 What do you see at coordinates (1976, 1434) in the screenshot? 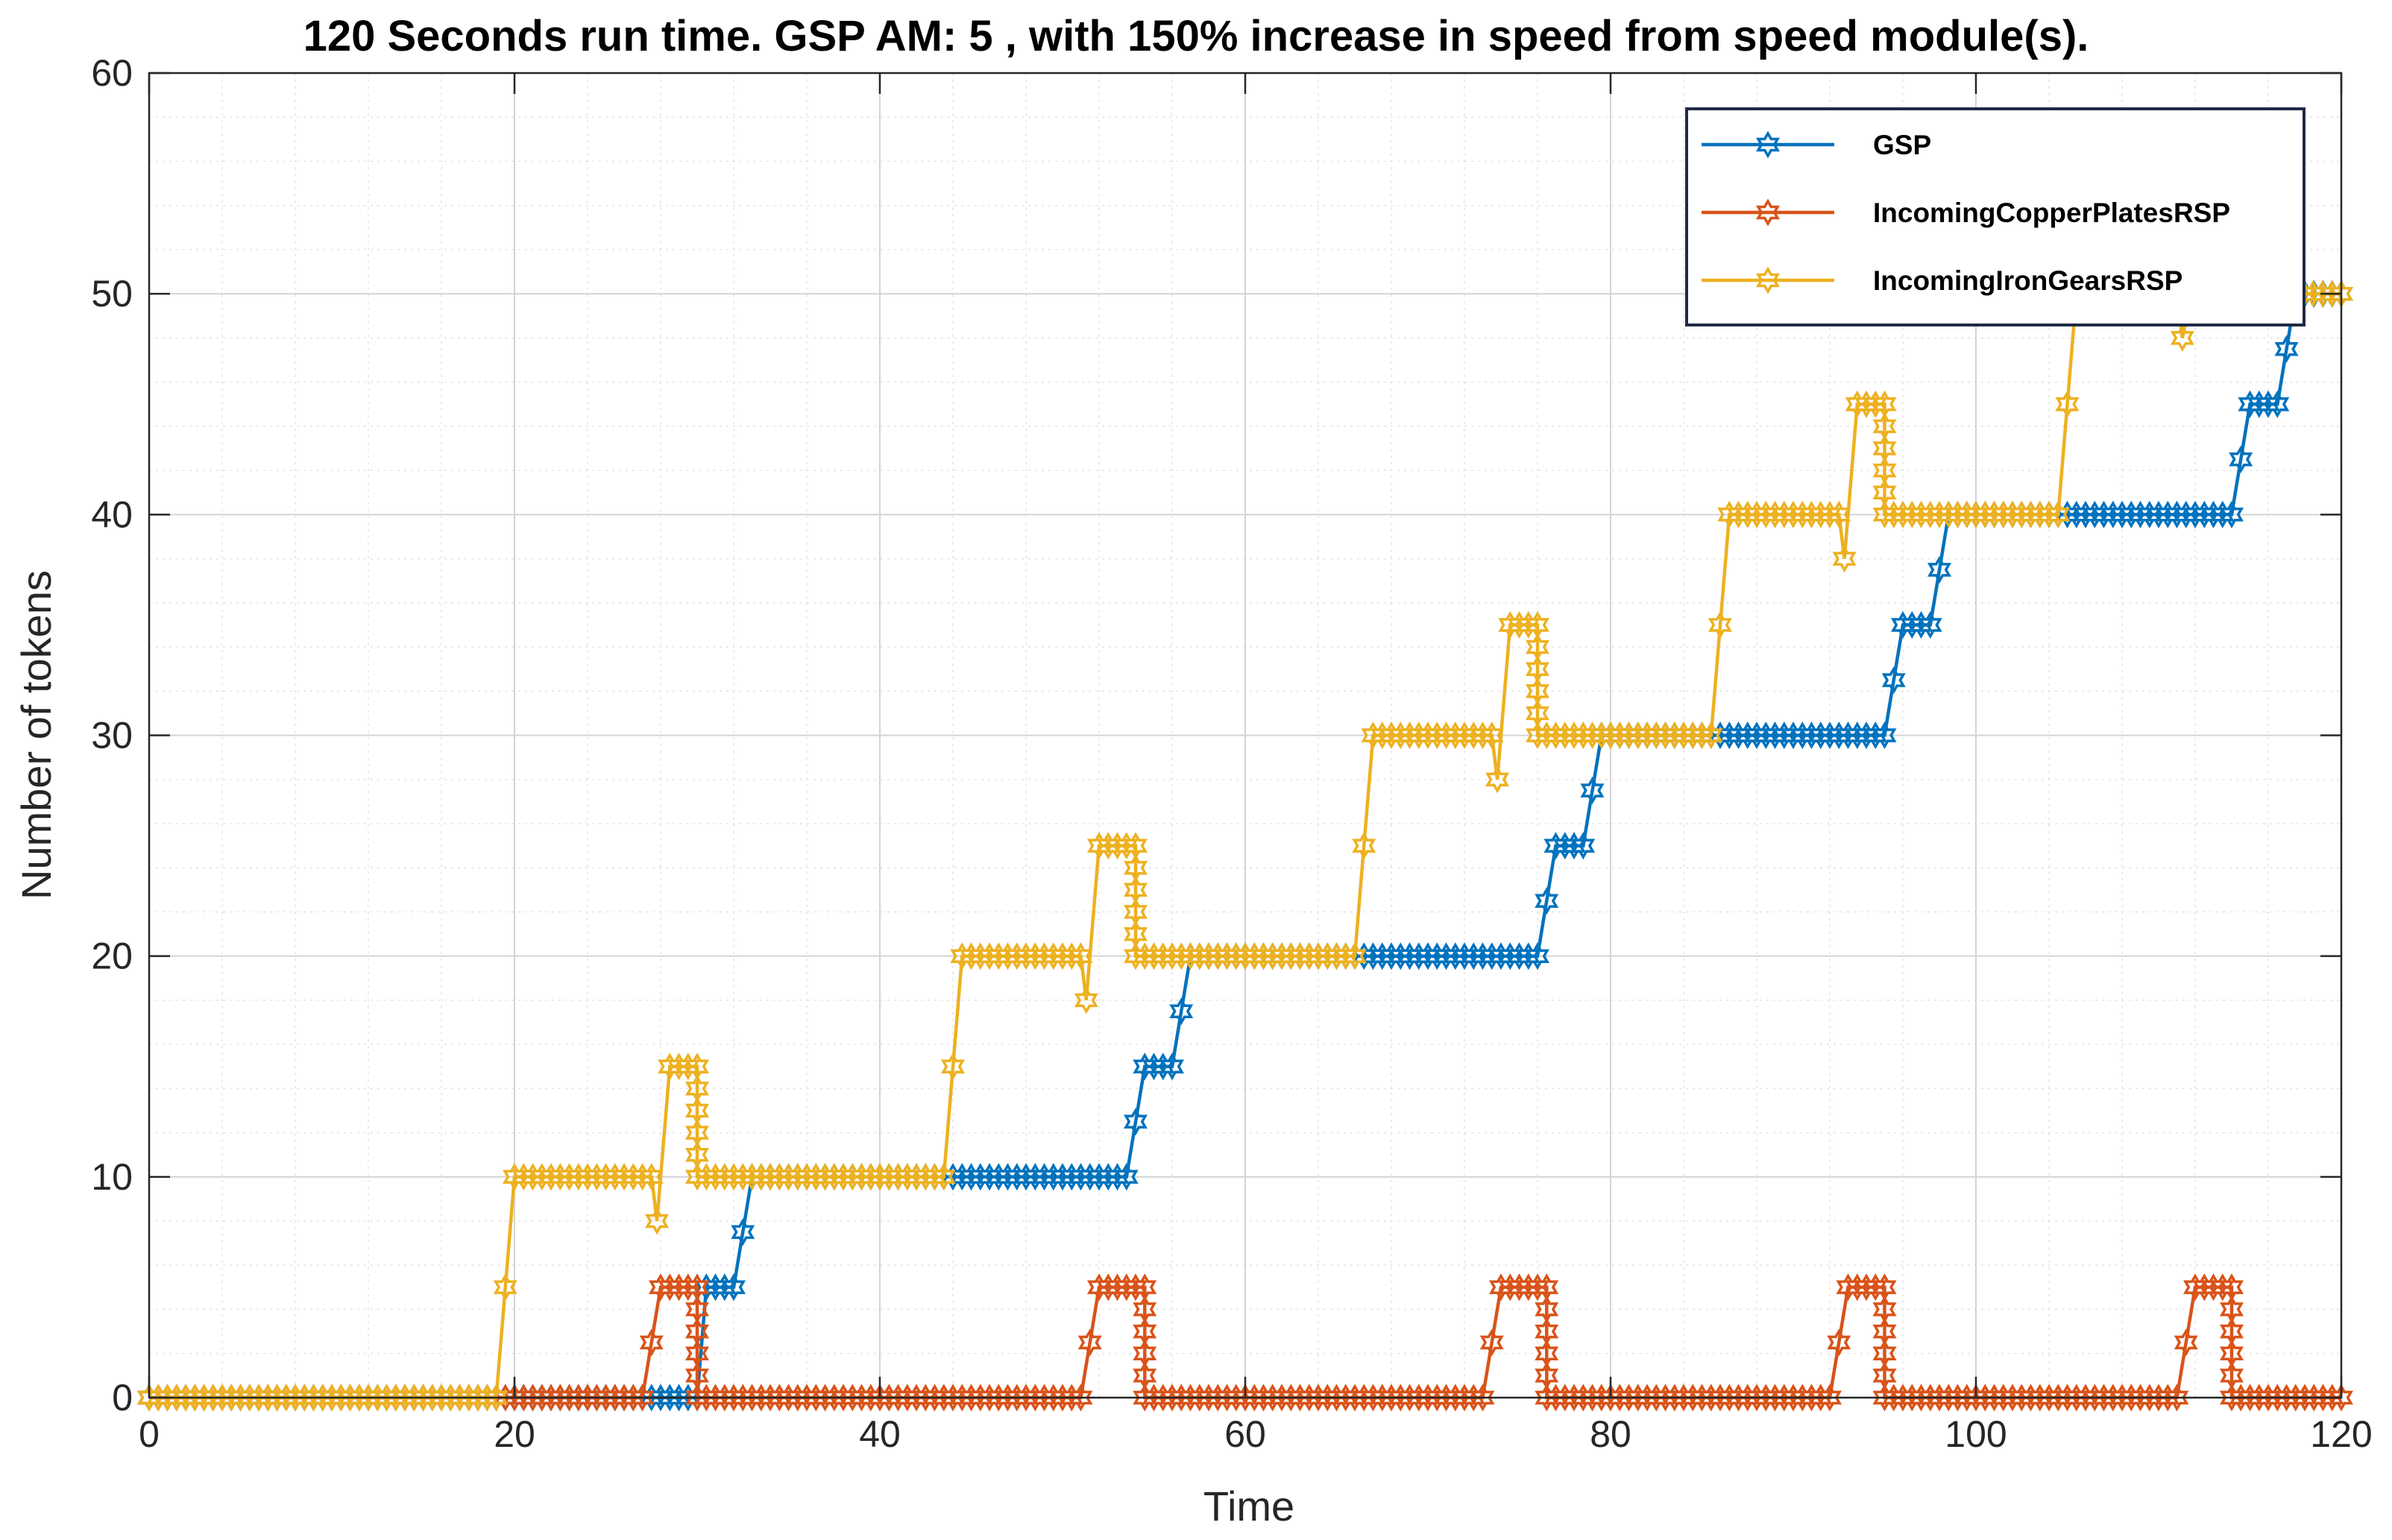
I see `x-tick-label: 100` at bounding box center [1976, 1434].